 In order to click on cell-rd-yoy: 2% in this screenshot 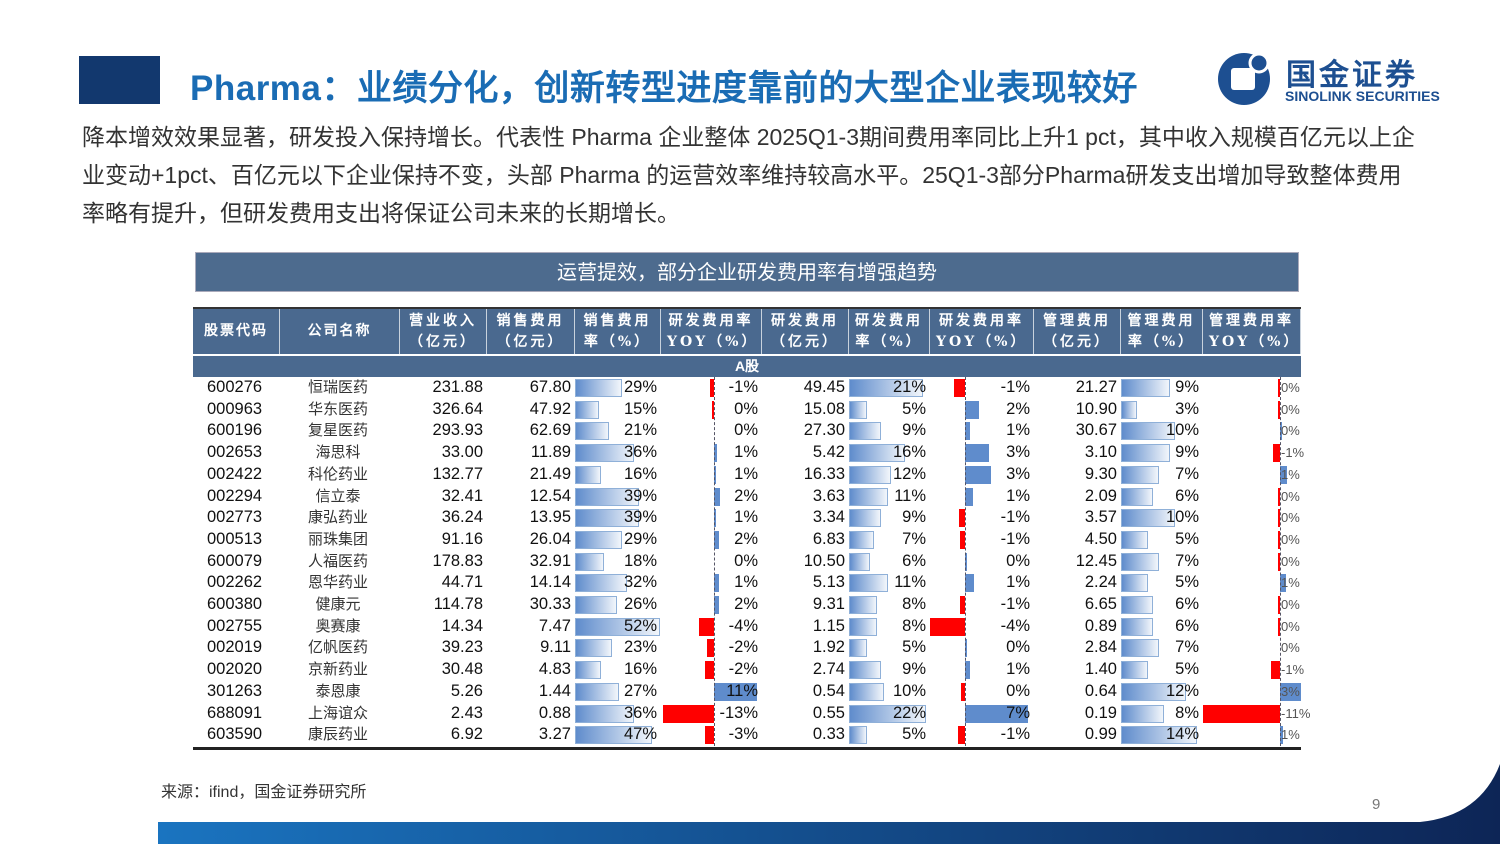, I will do `click(1018, 408)`.